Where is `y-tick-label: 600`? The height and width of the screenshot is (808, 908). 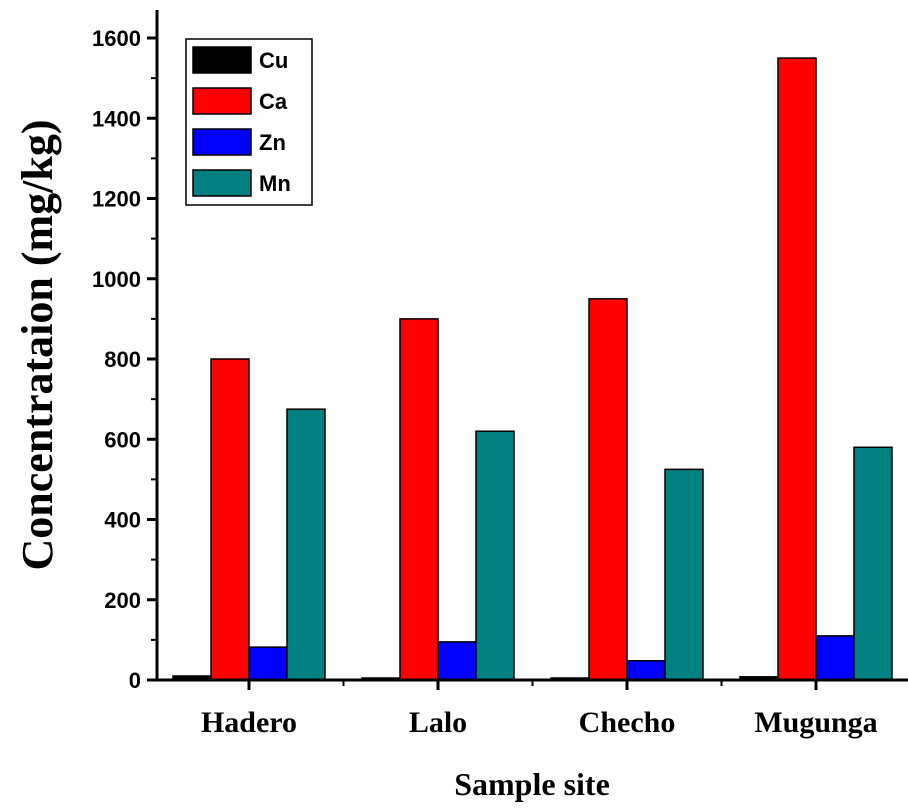
y-tick-label: 600 is located at coordinates (122, 439).